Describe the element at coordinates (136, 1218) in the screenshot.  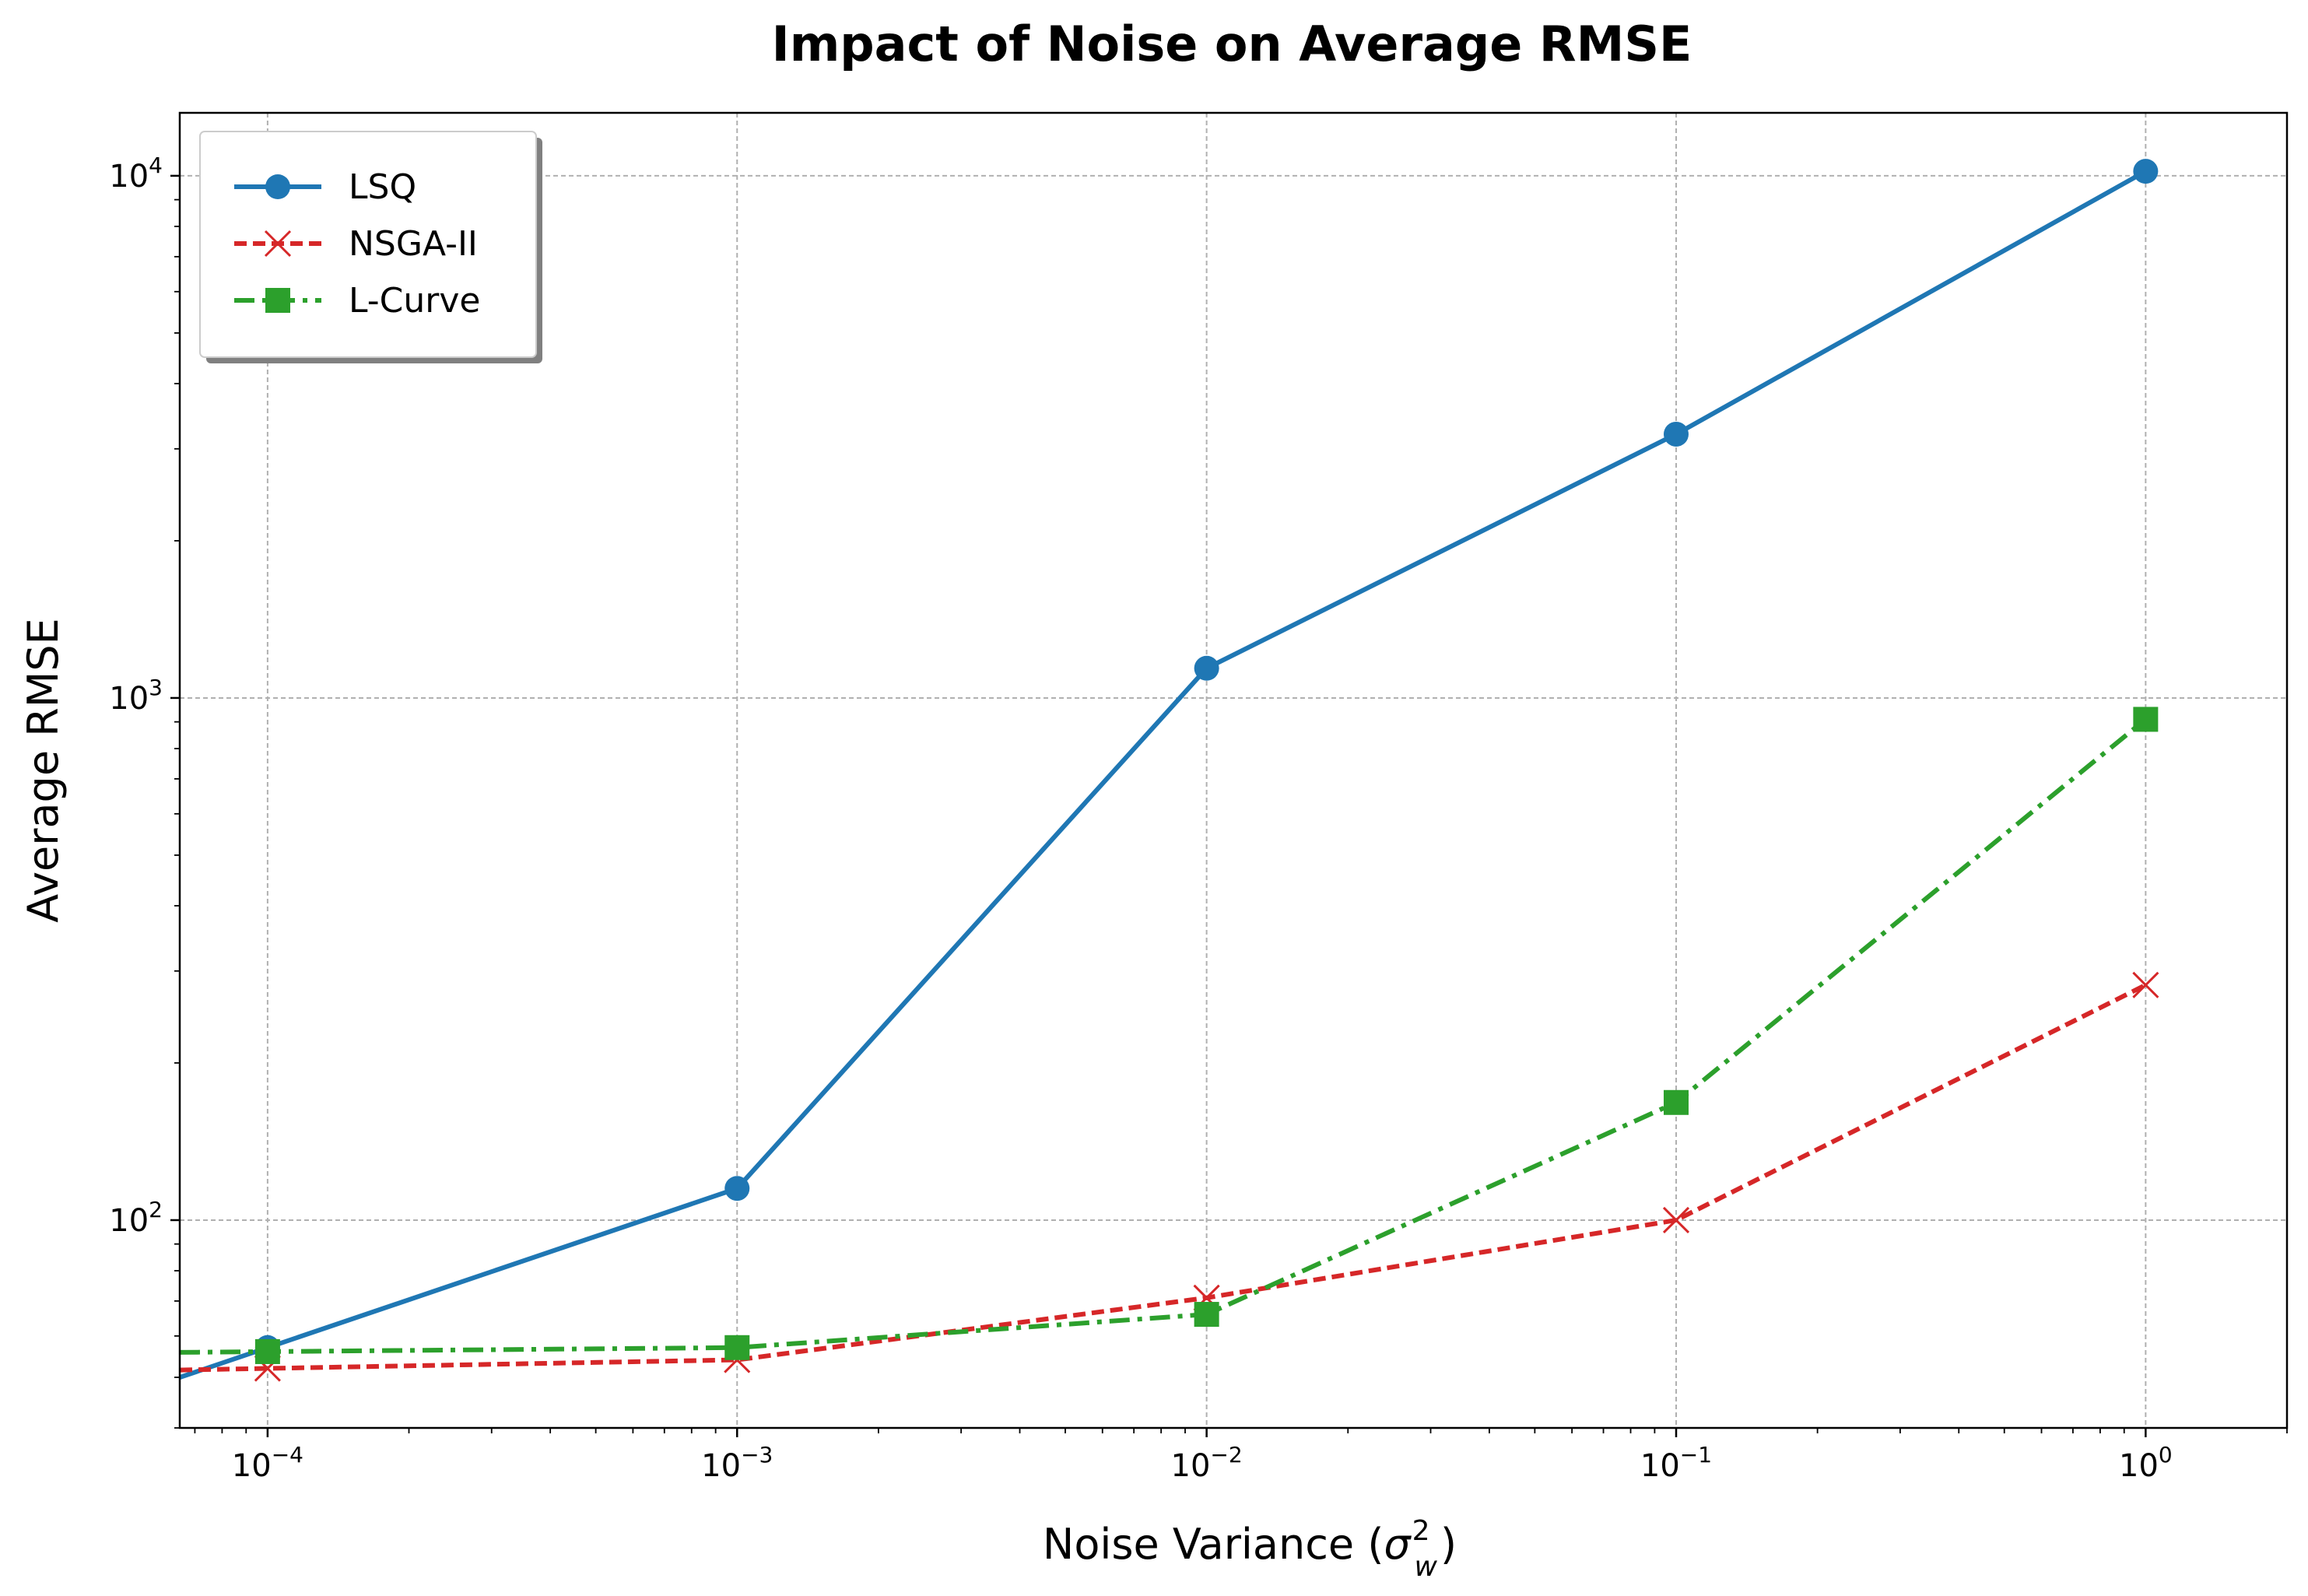
I see `y-tick-label: 10²` at that location.